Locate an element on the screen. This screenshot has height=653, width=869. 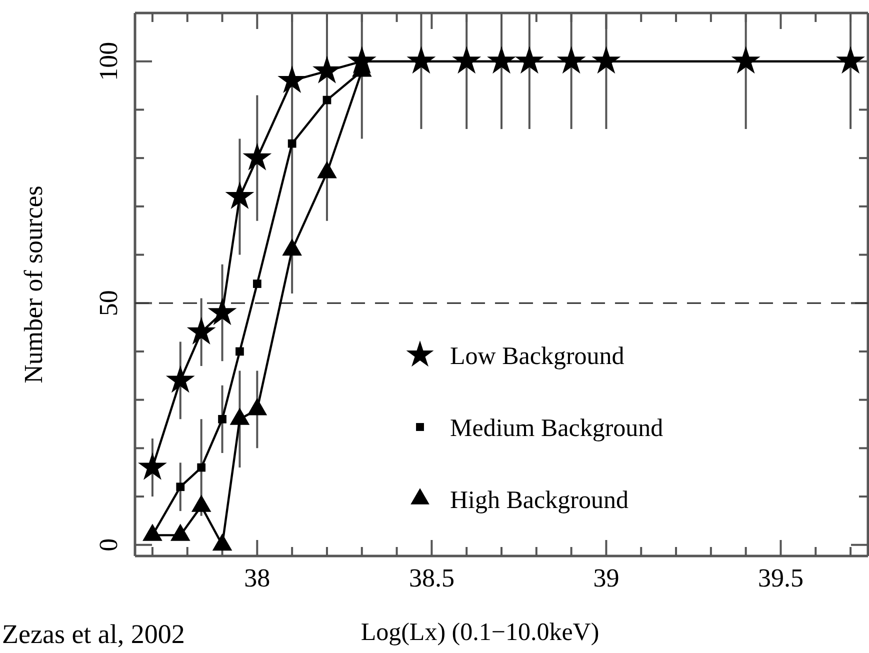
y-axis-title: Number of sources is located at coordinates (33, 285).